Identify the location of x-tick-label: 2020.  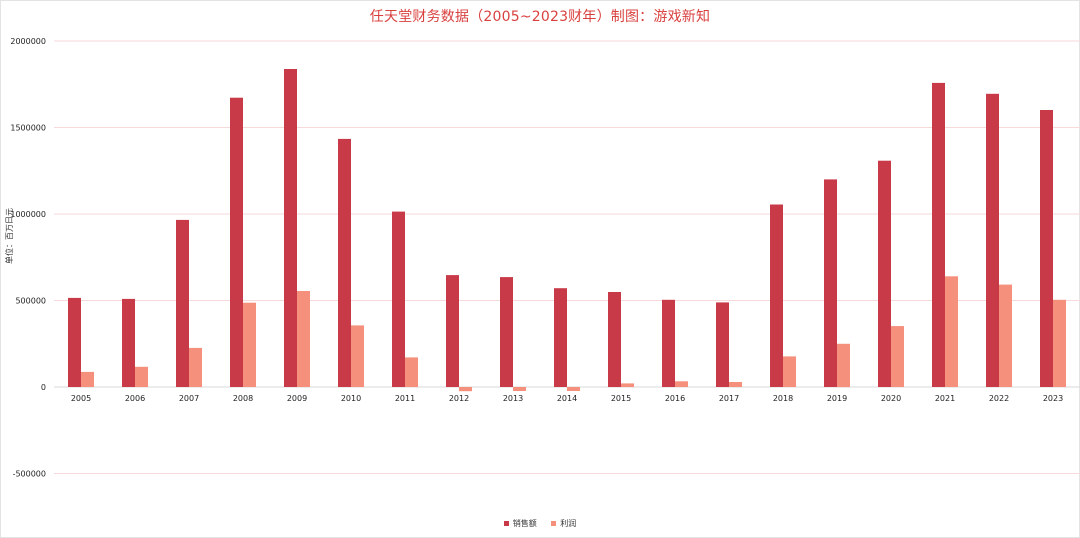
(891, 398).